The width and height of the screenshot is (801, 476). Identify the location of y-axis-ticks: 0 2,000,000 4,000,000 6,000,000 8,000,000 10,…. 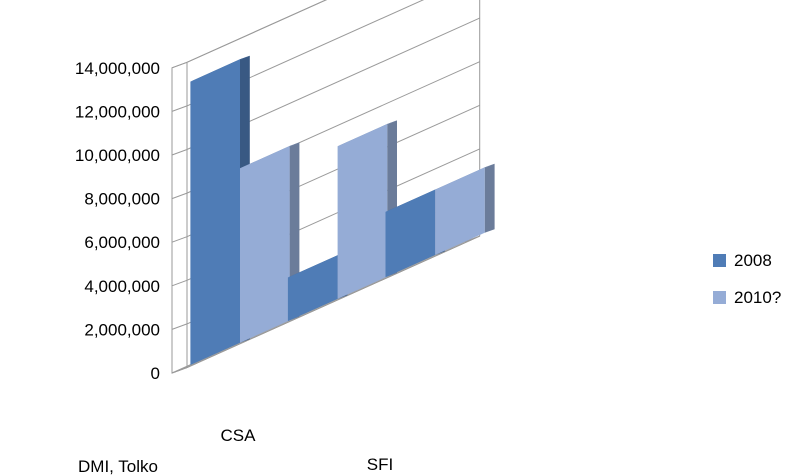
(117, 221).